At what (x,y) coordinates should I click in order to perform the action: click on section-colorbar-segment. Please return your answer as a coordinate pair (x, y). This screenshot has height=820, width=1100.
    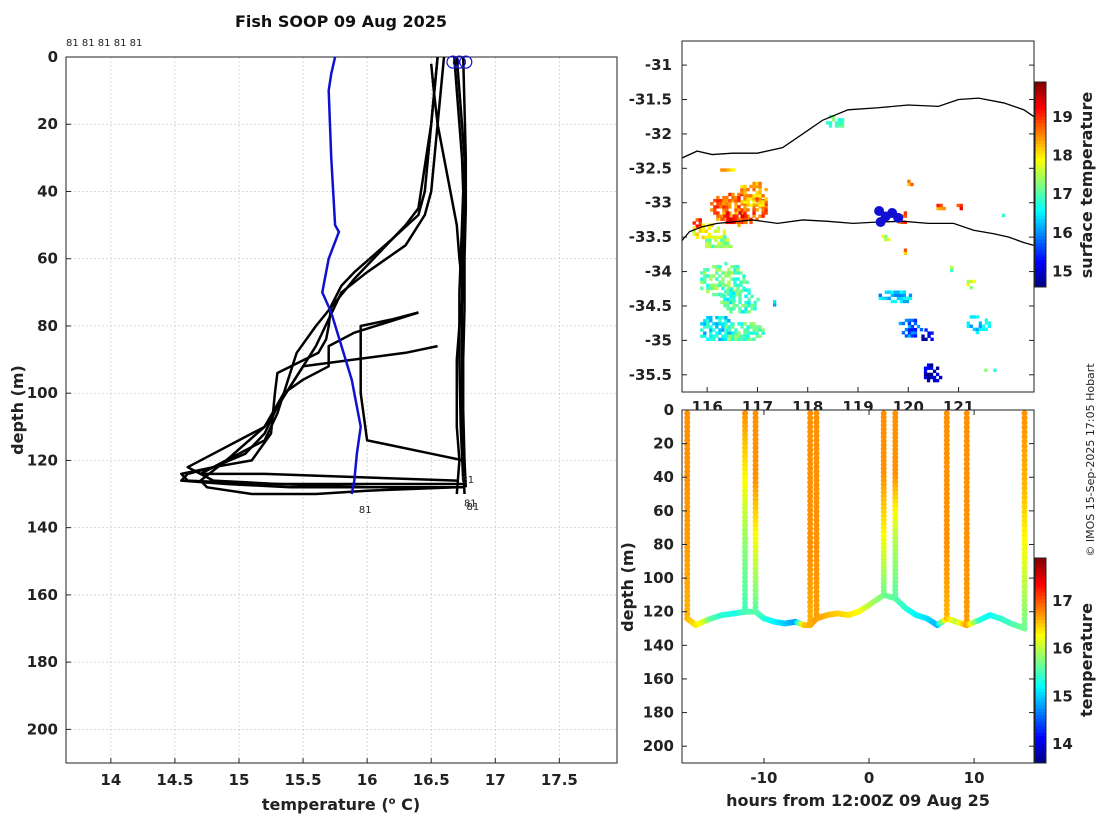
    Looking at the image, I should click on (1040, 700).